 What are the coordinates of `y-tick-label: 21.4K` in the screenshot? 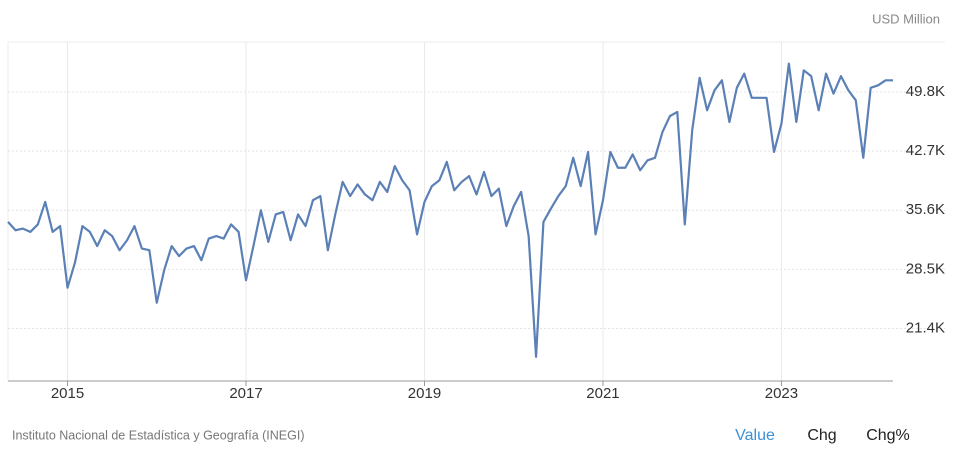 It's located at (925, 327).